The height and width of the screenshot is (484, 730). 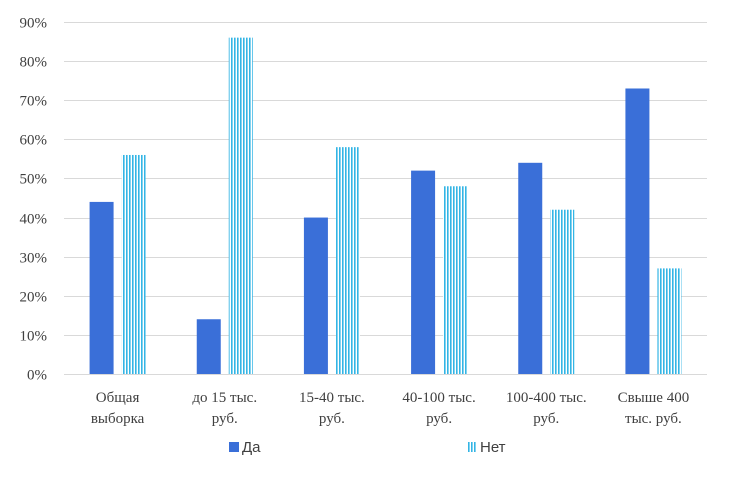 What do you see at coordinates (34, 220) in the screenshot?
I see `y-tick-label: 40%` at bounding box center [34, 220].